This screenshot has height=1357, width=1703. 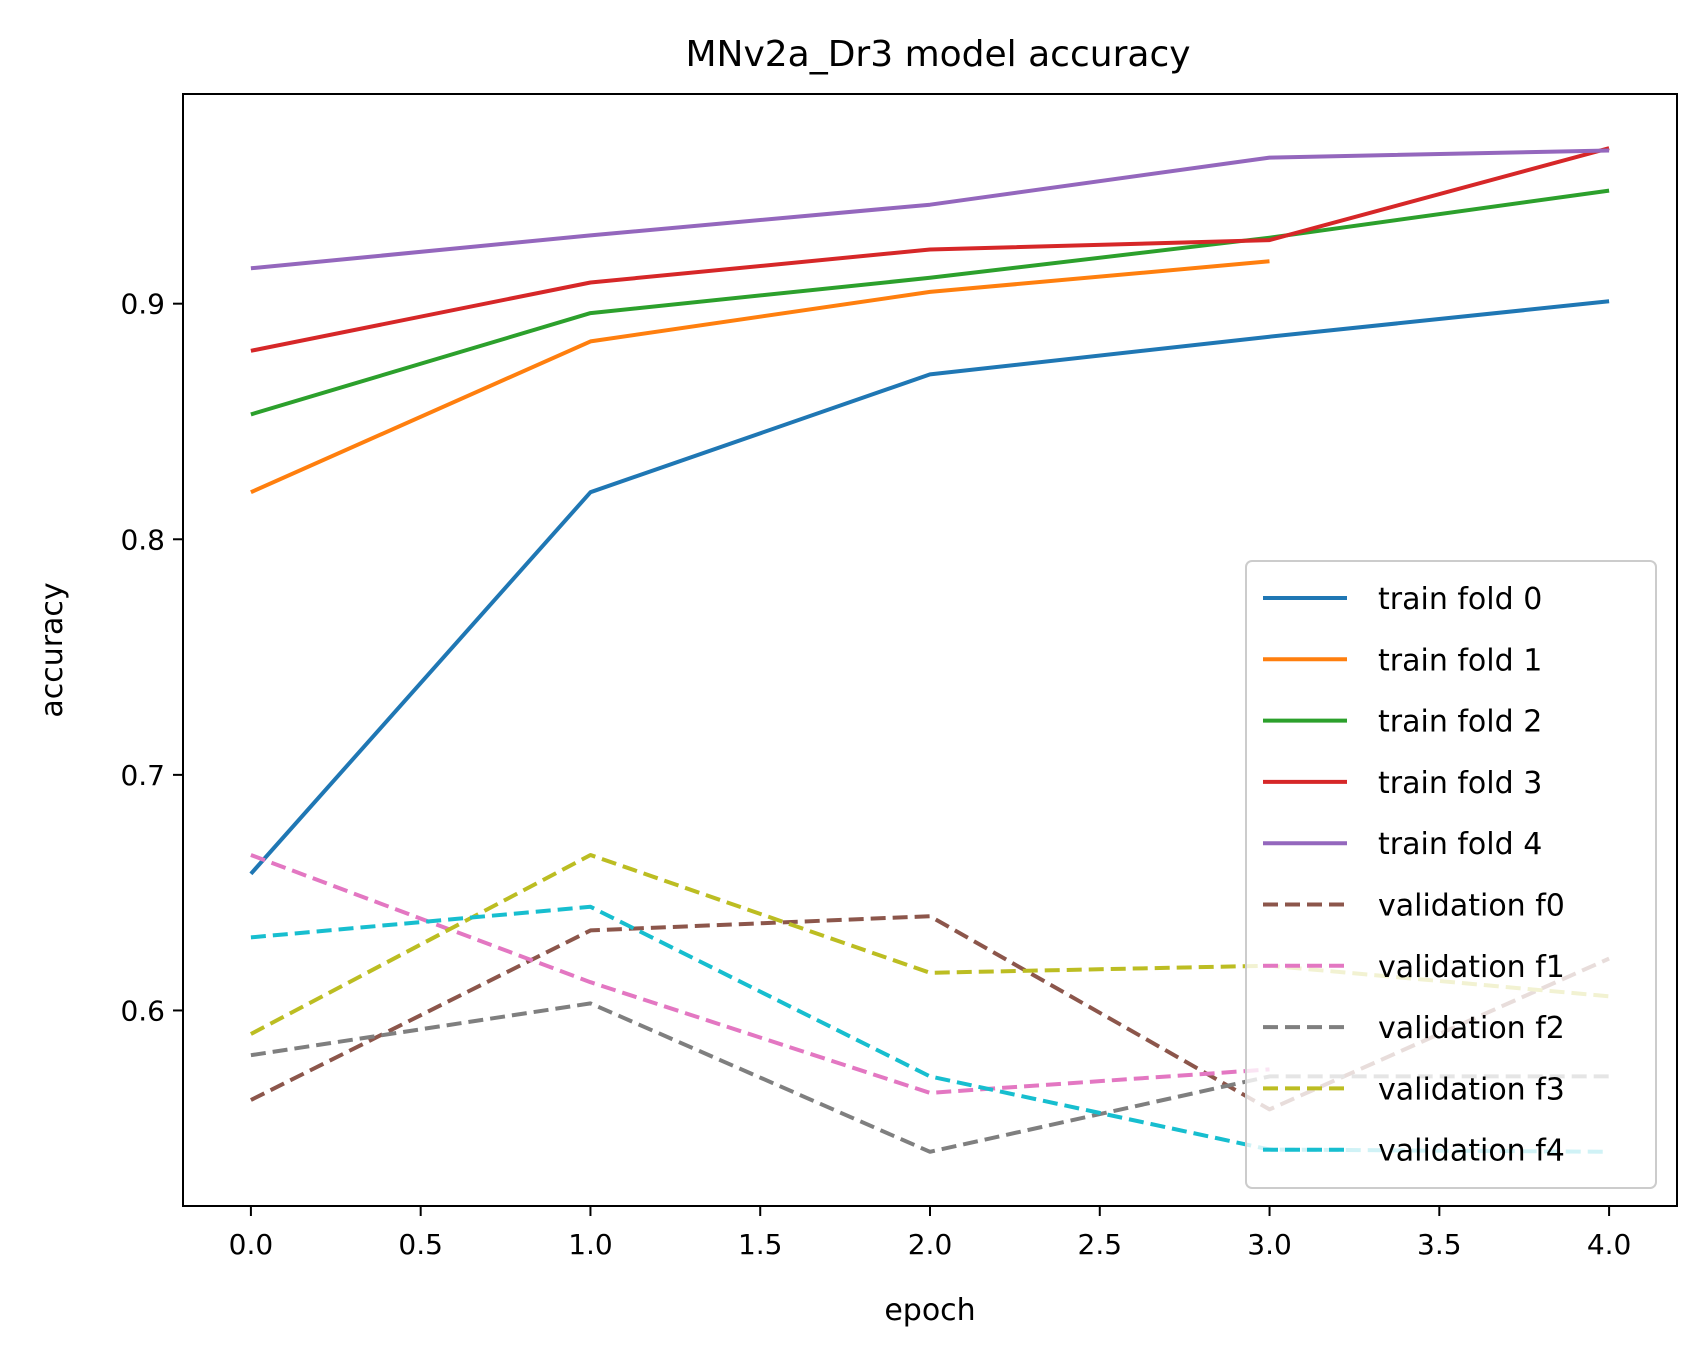 I want to click on x-tick-label: 0.5, so click(x=420, y=1244).